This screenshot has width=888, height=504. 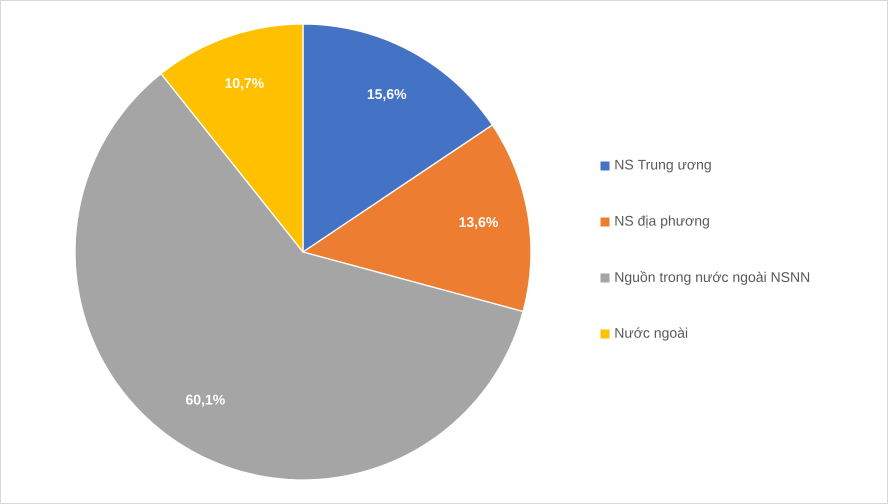 I want to click on data-label: 13,6%, so click(x=479, y=223).